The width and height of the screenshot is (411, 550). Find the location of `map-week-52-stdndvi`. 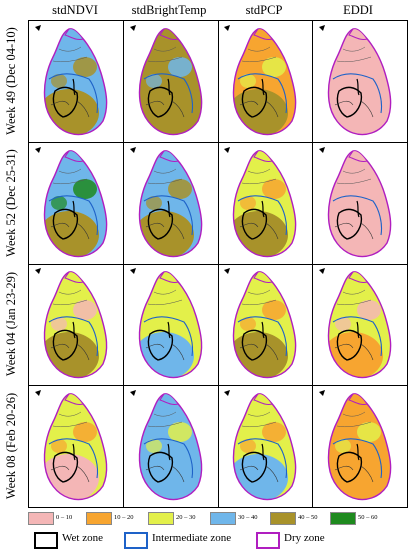

map-week-52-stdndvi is located at coordinates (76, 203).